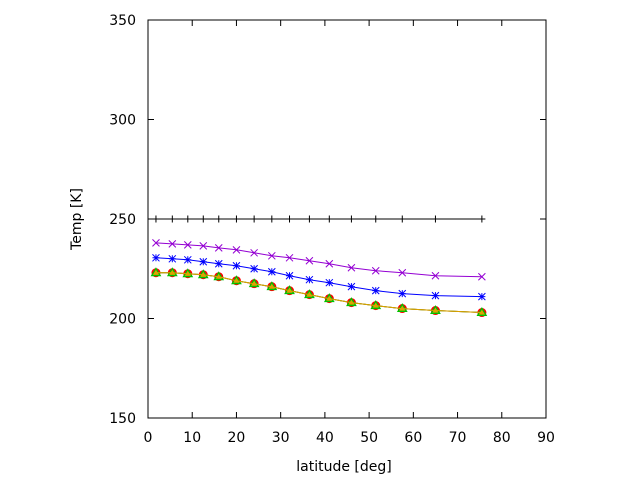 This screenshot has width=640, height=480. I want to click on y-tick-label: 250, so click(122, 220).